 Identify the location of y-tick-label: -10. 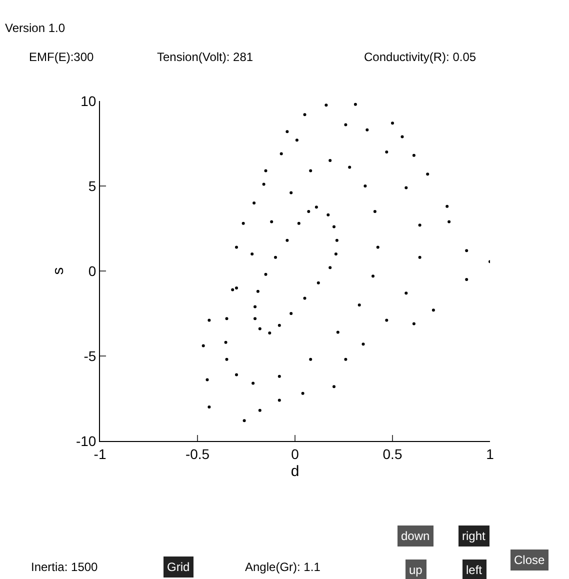
(86, 440).